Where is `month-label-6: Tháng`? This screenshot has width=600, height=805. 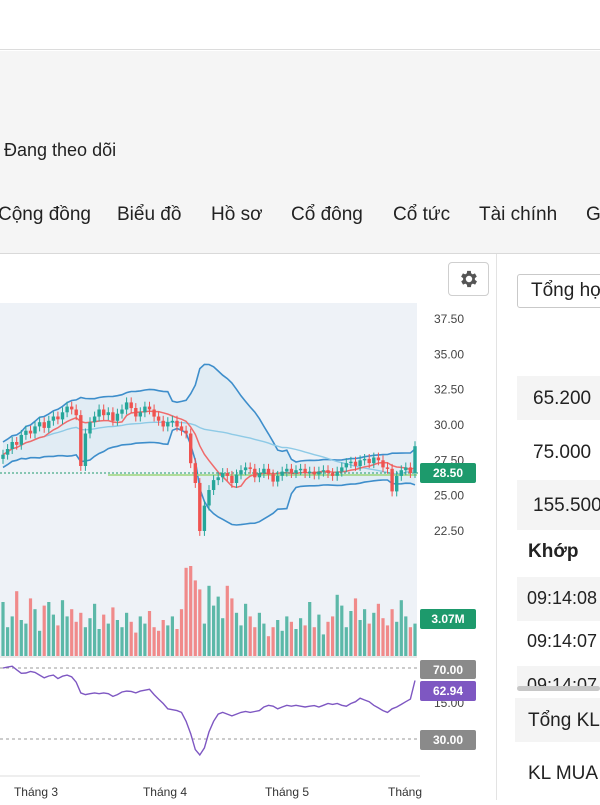 month-label-6: Tháng is located at coordinates (405, 792).